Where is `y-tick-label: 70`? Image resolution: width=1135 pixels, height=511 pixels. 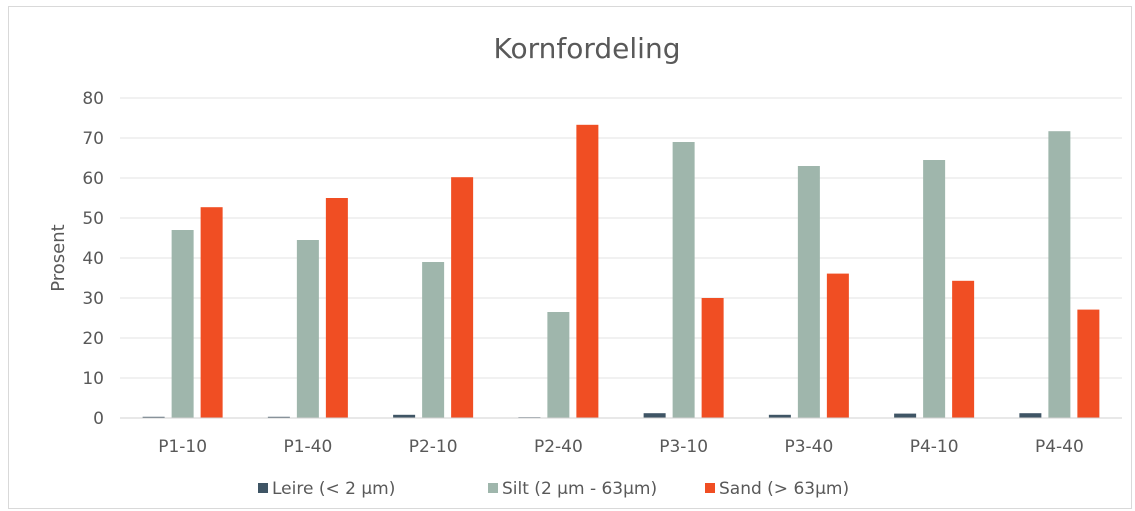 y-tick-label: 70 is located at coordinates (93, 139).